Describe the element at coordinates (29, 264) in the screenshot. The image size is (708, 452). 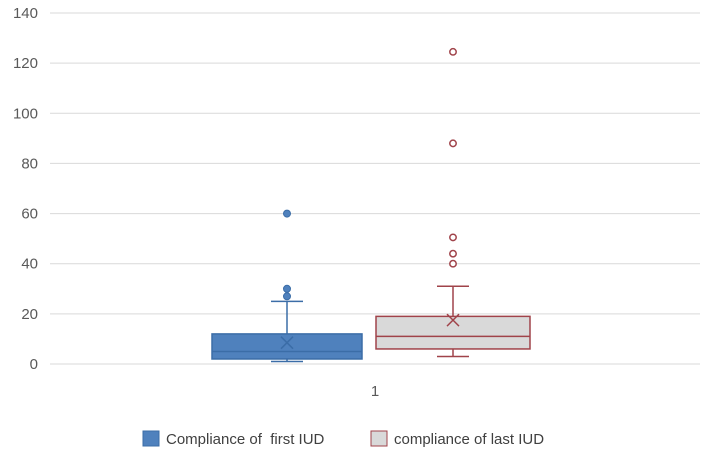
I see `y-tick-label: 40` at that location.